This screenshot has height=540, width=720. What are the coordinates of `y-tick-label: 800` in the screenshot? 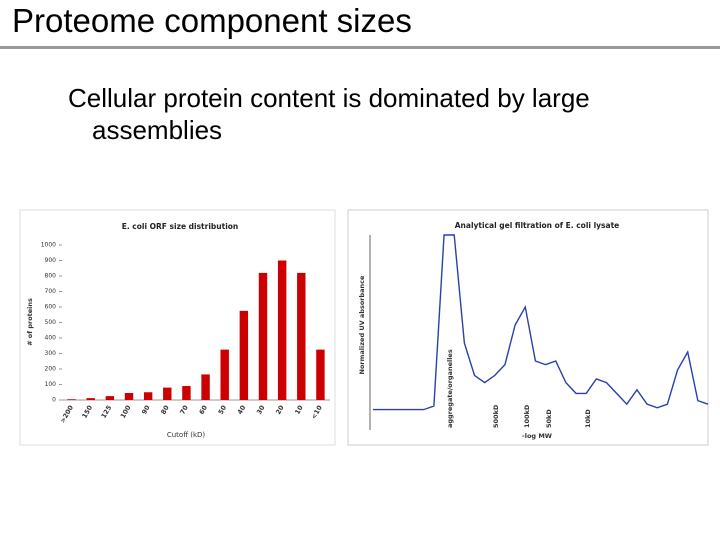 It's located at (51, 276).